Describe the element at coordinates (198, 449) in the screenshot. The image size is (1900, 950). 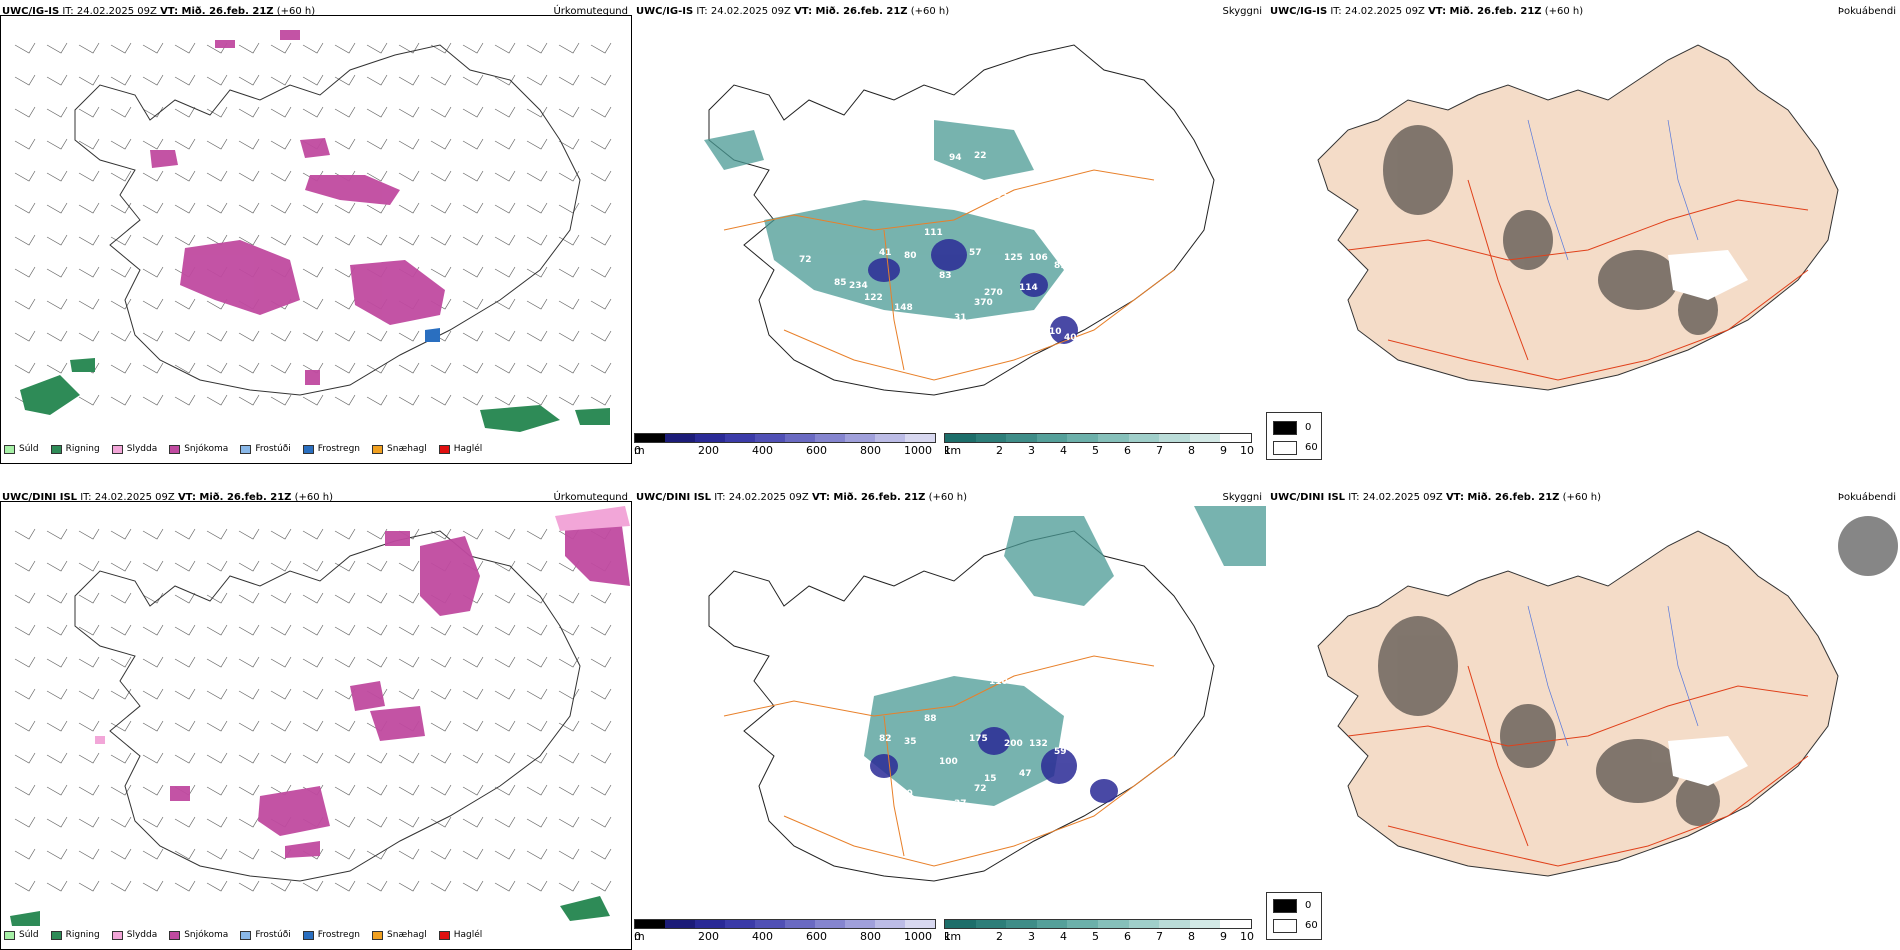
I see `legend-item-snjokoma: Snjókoma` at that location.